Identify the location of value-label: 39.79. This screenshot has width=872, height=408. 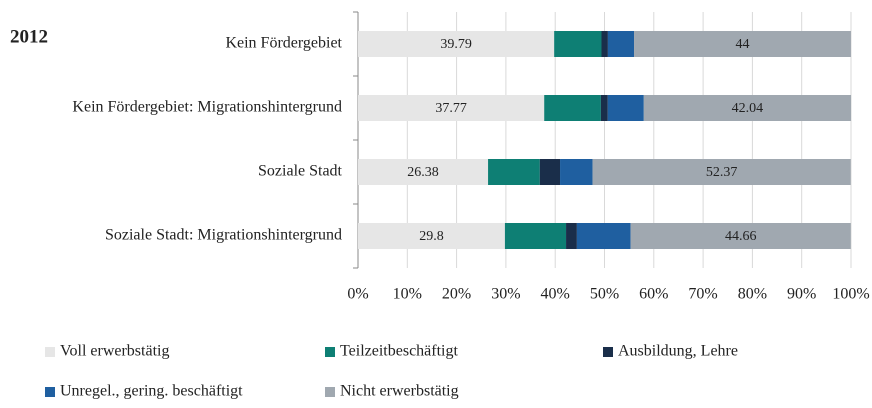
(456, 44).